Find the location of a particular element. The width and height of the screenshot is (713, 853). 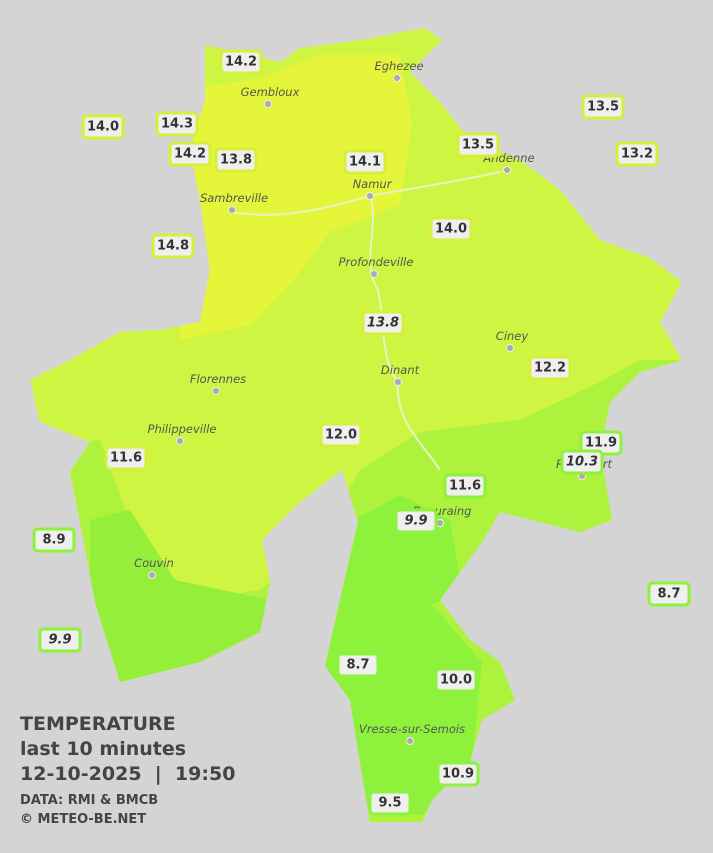

town-label: Florennes is located at coordinates (218, 379).